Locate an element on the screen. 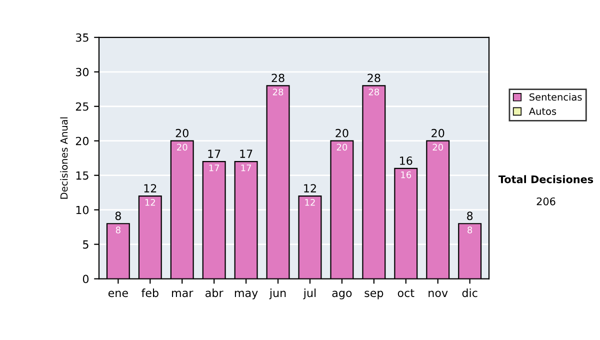  x-tick-label: may is located at coordinates (246, 295).